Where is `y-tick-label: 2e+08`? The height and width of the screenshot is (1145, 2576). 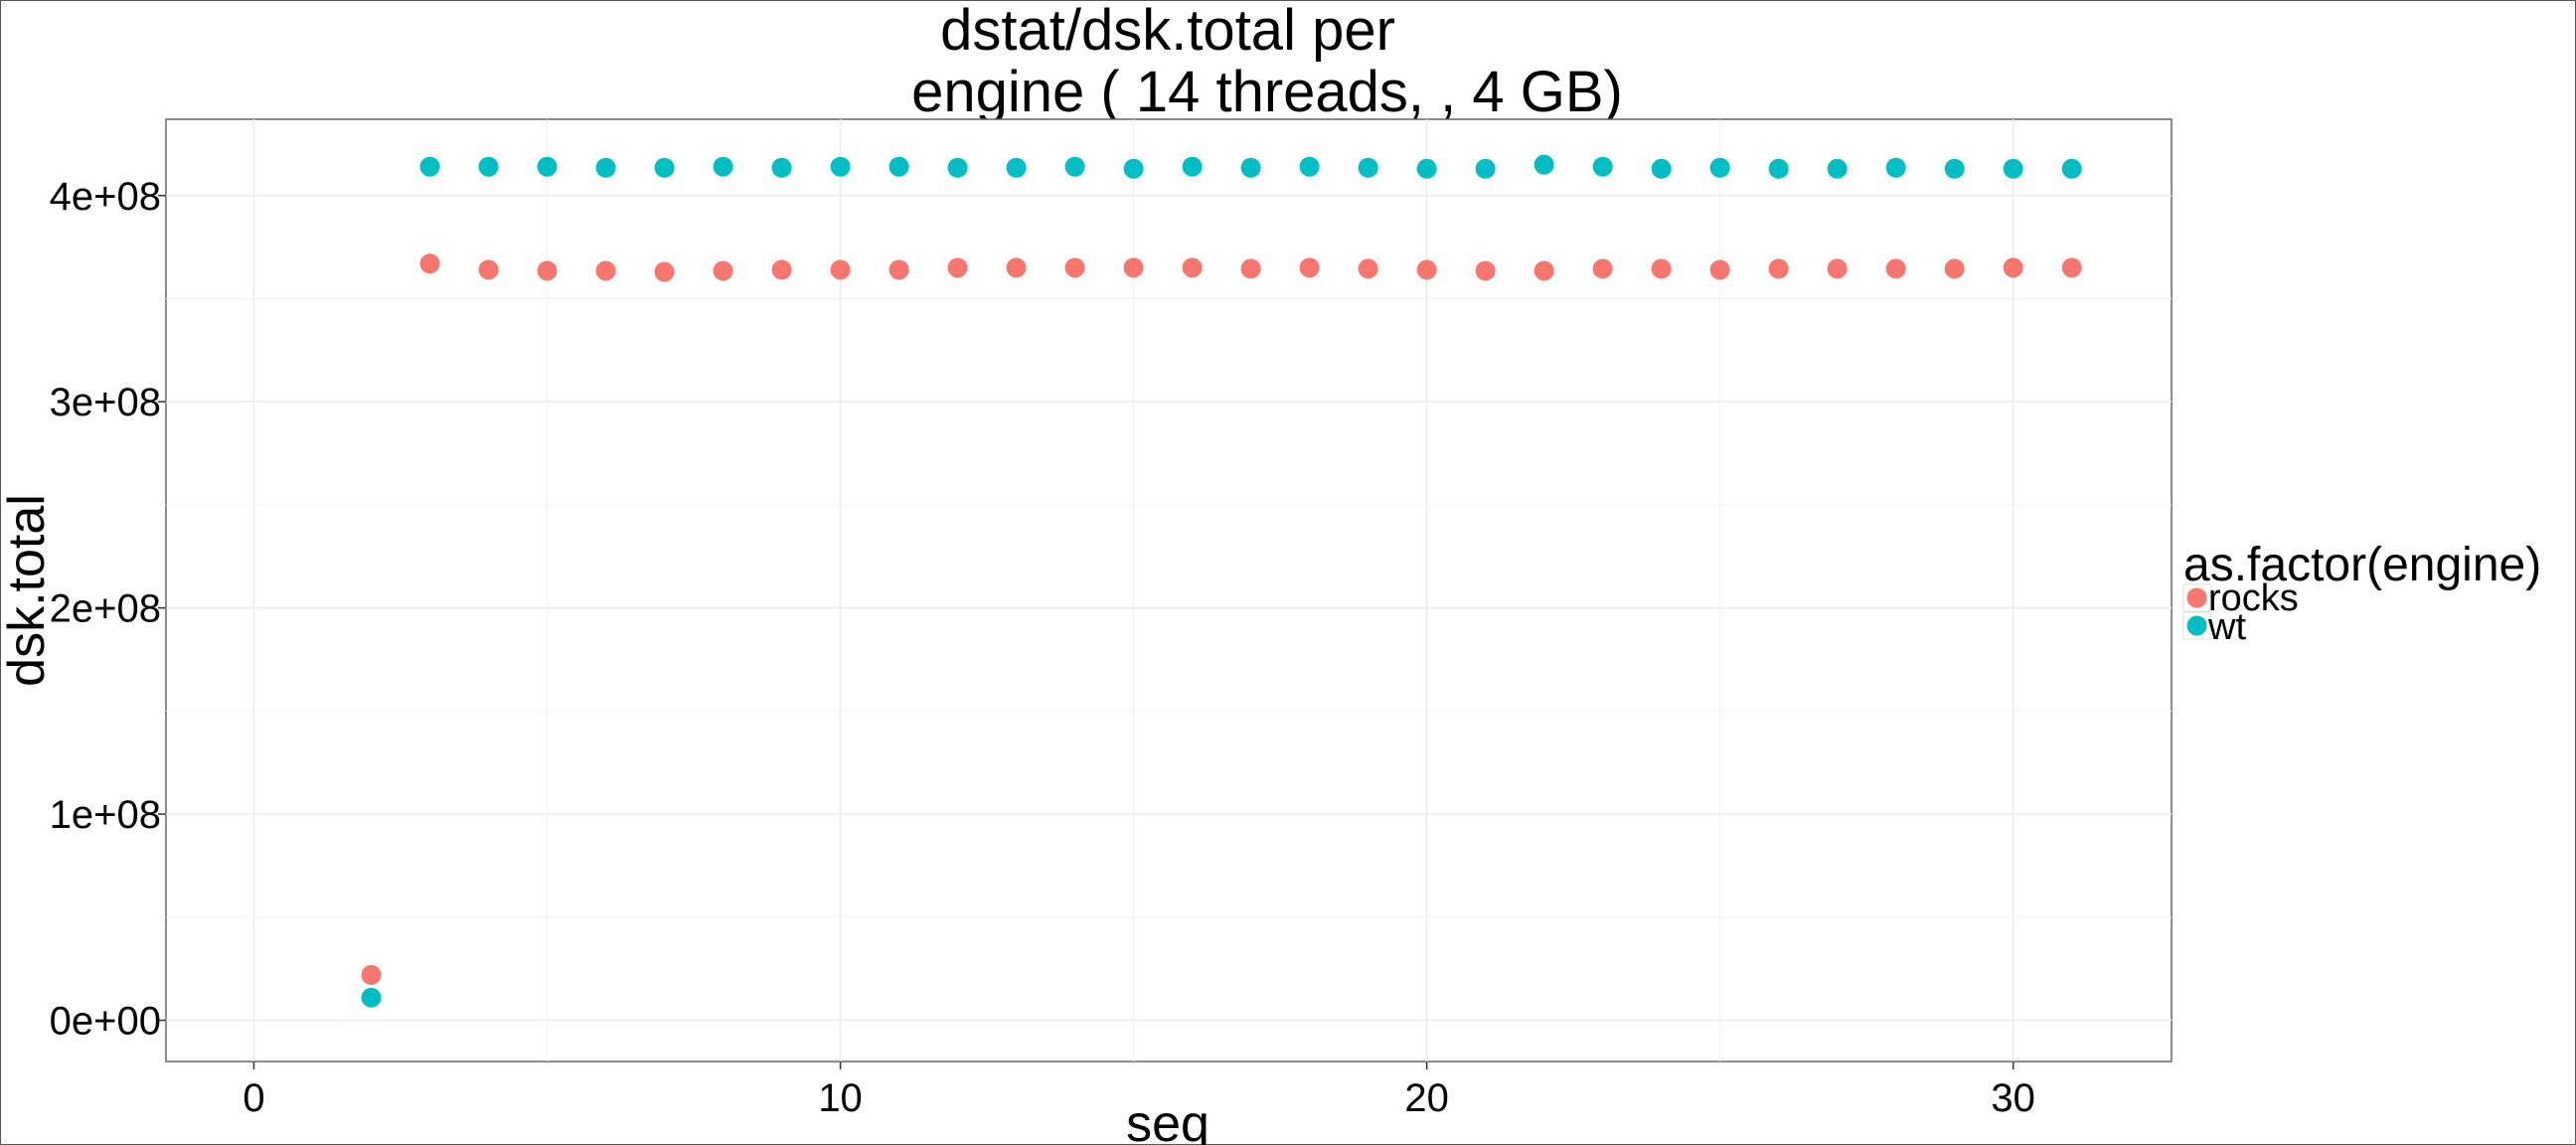 y-tick-label: 2e+08 is located at coordinates (105, 609).